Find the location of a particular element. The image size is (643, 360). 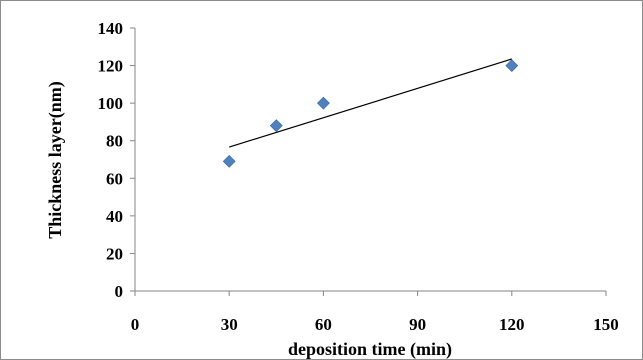

trendline-group is located at coordinates (370, 103).